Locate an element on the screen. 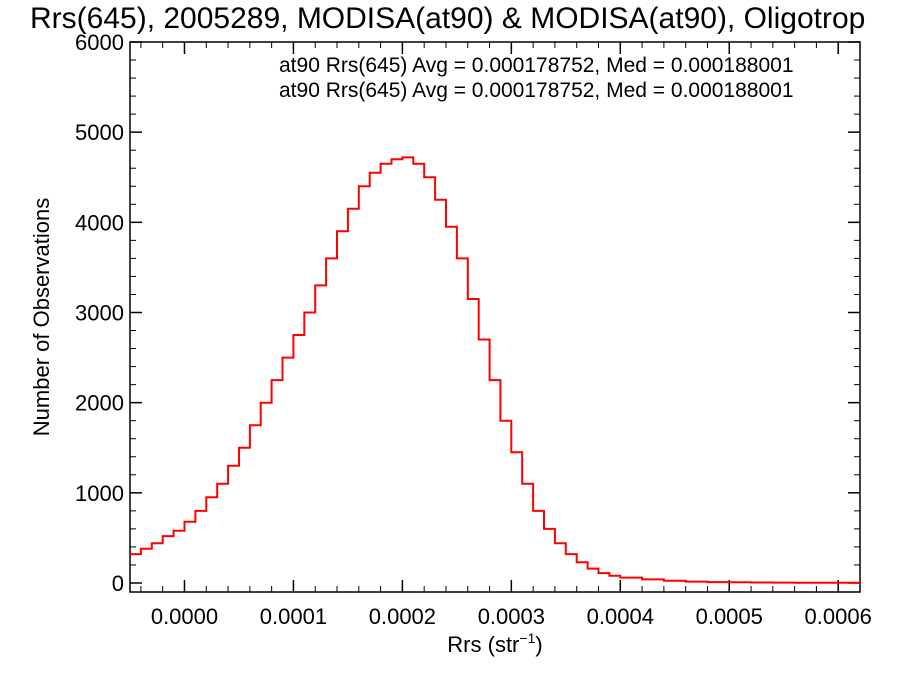 This screenshot has height=675, width=900. y-tick-label: 6000 is located at coordinates (99, 42).